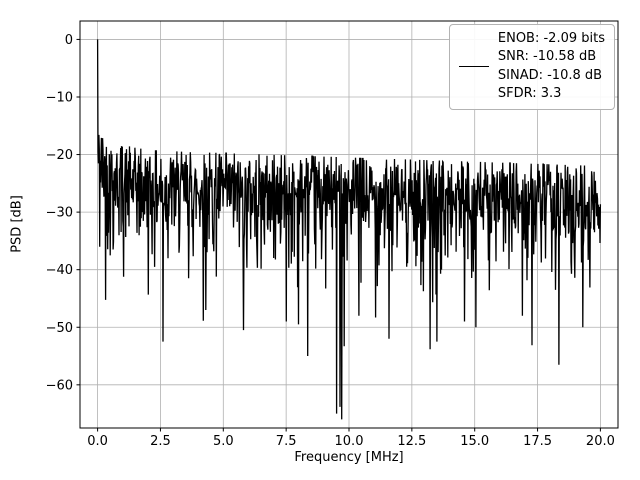  What do you see at coordinates (349, 441) in the screenshot?
I see `x-tick-label: 10.0` at bounding box center [349, 441].